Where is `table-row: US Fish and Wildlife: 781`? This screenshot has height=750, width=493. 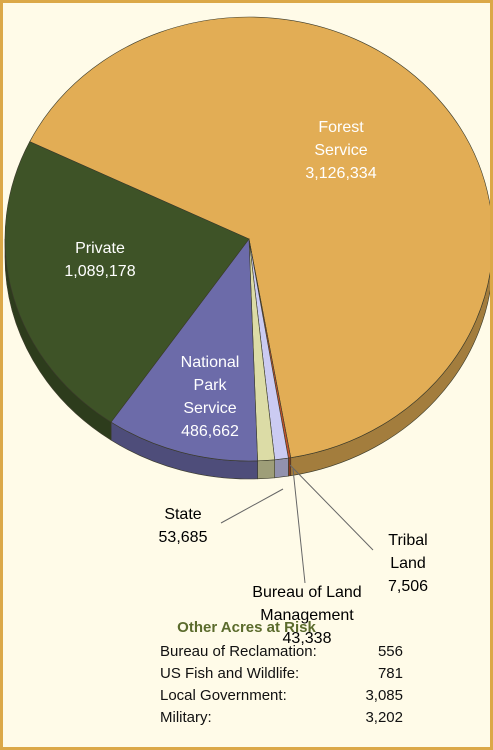
table-row: US Fish and Wildlife: 781 is located at coordinates (281, 673).